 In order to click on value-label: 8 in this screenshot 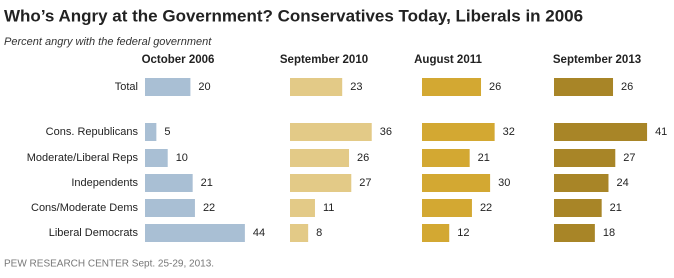, I will do `click(319, 233)`.